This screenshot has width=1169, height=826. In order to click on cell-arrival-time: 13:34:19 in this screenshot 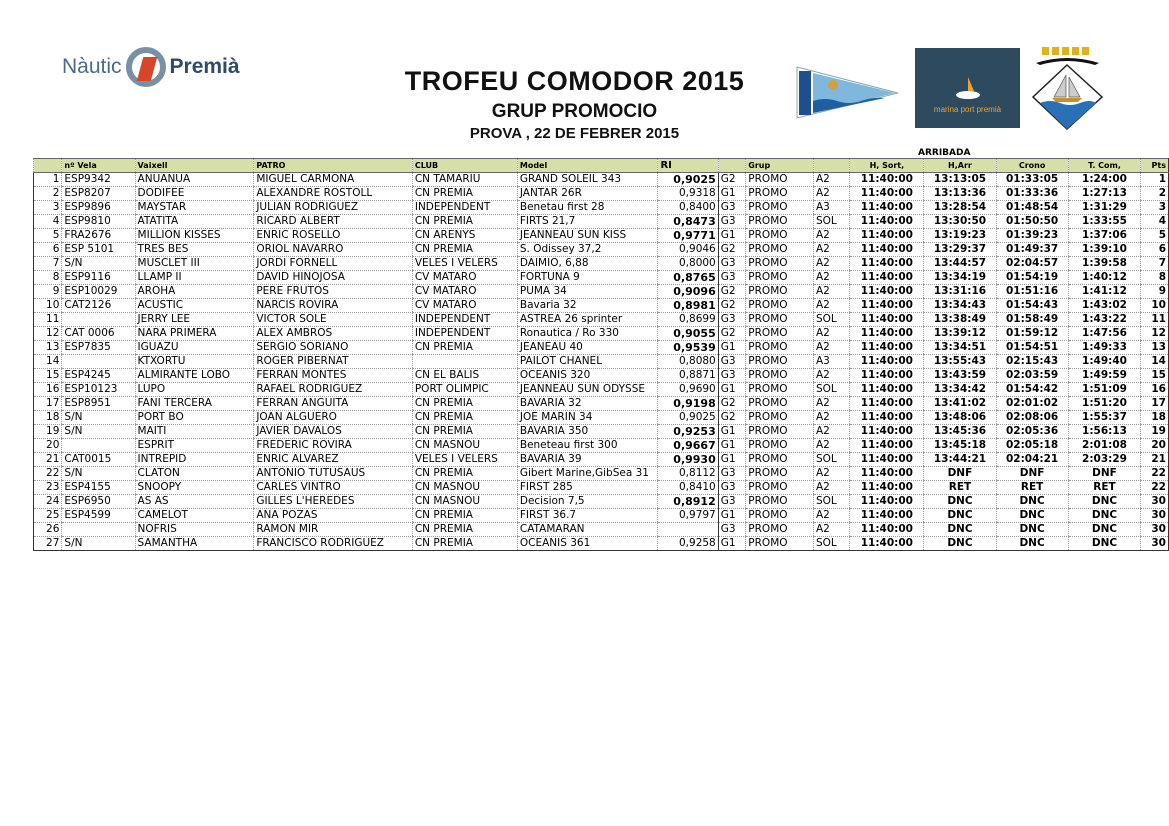, I will do `click(960, 277)`.